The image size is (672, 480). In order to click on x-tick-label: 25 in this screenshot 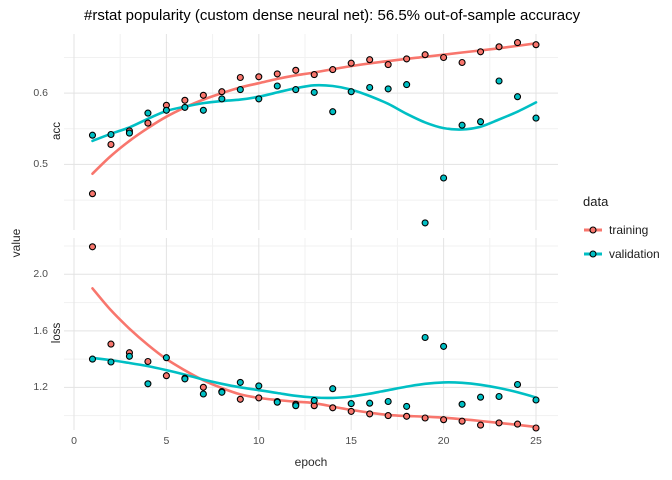, I will do `click(536, 441)`.